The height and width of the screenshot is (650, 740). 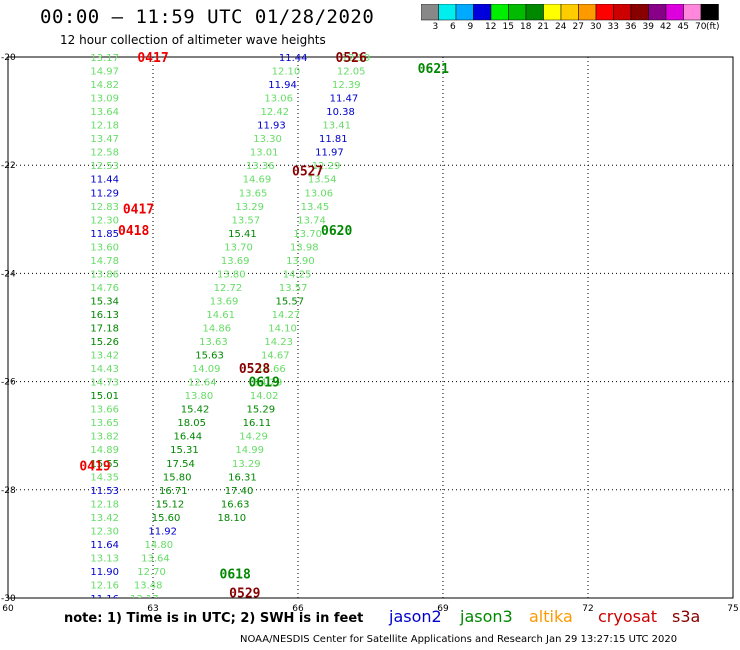 What do you see at coordinates (271, 369) in the screenshot?
I see `wave-height-value: 14.66` at bounding box center [271, 369].